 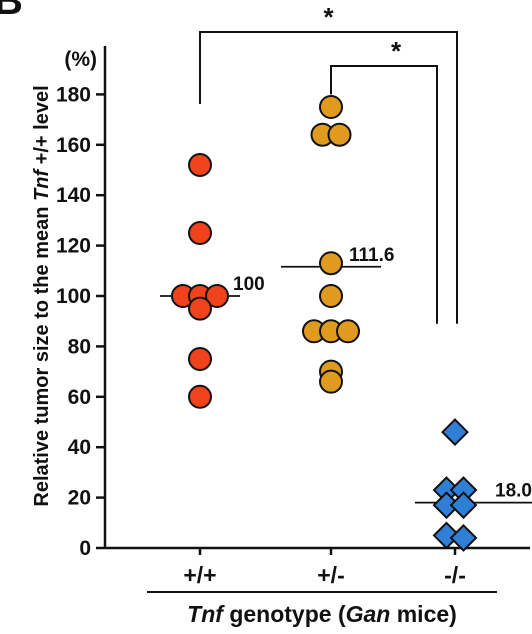 I want to click on ylabel-part-1: Relative tumor size to the mean, so click(x=42, y=354).